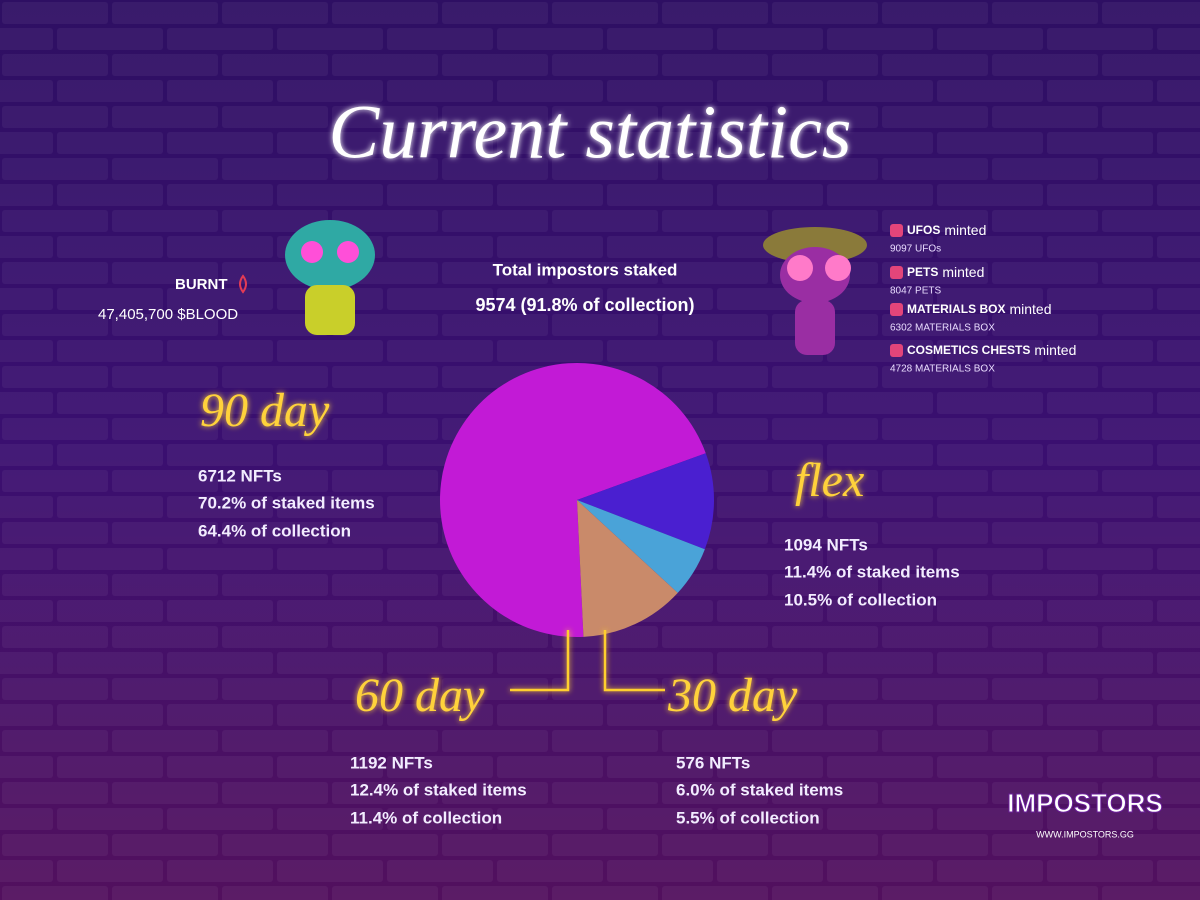  What do you see at coordinates (391, 762) in the screenshot?
I see `nft-count: 1192 NFTs` at bounding box center [391, 762].